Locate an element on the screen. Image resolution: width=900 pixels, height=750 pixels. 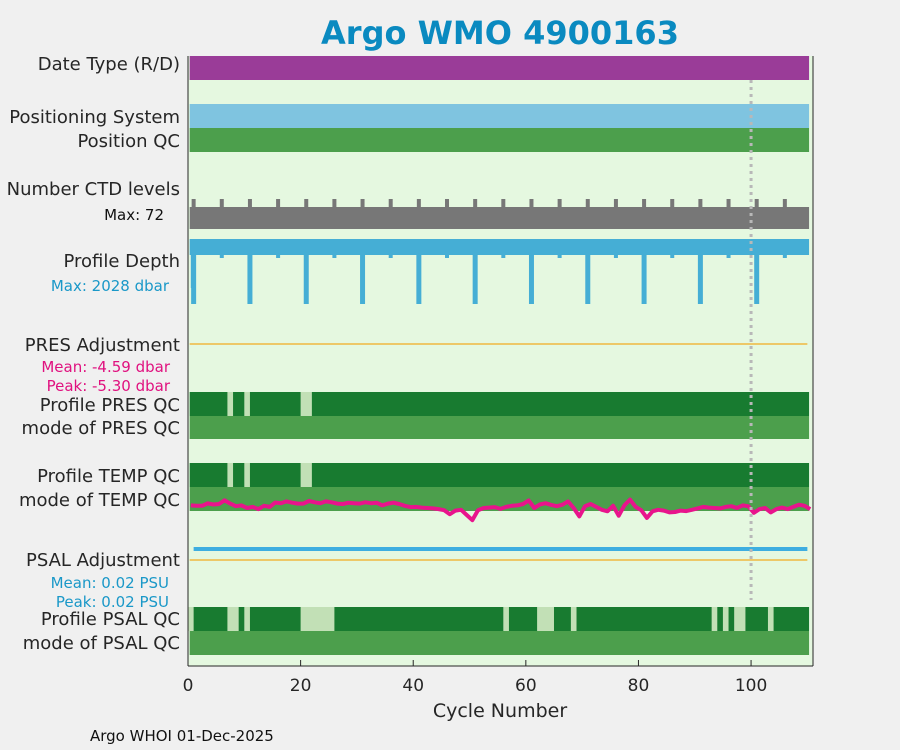
footer-credit: Argo WHOI 01-Dec-2025 is located at coordinates (182, 736).